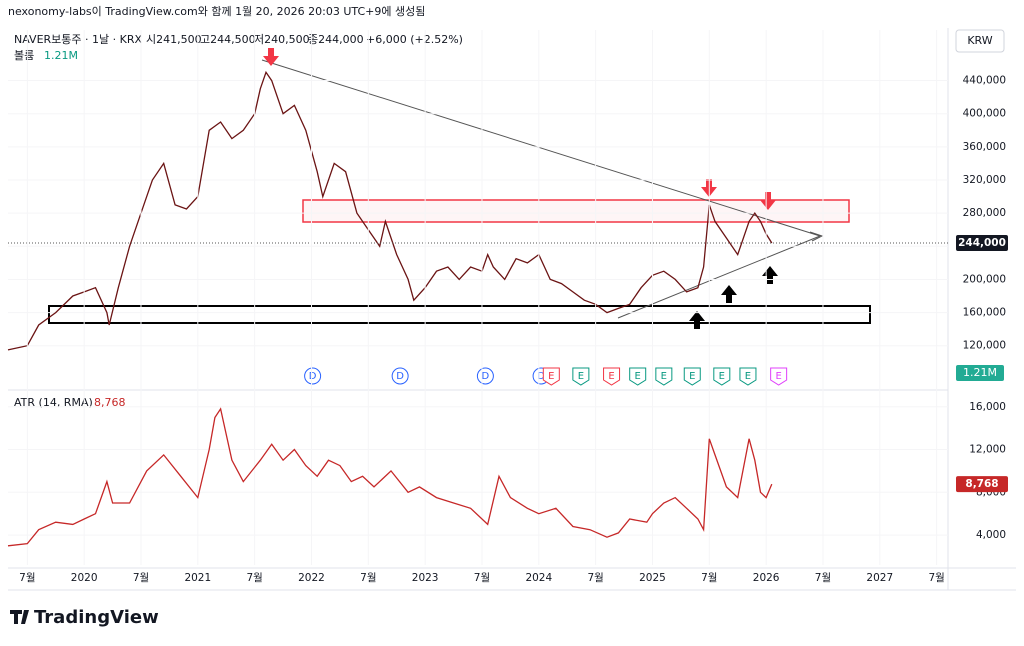 Image resolution: width=1024 pixels, height=646 pixels. I want to click on x-tick-label: 2025, so click(652, 578).